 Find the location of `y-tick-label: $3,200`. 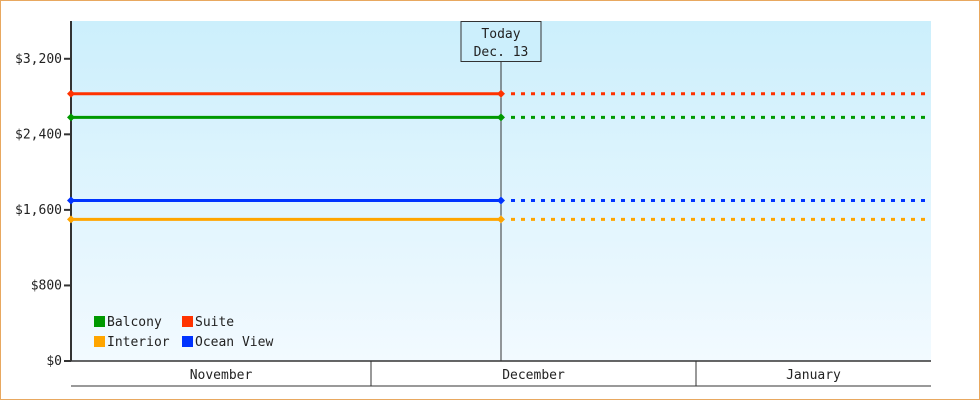

y-tick-label: $3,200 is located at coordinates (38, 59).